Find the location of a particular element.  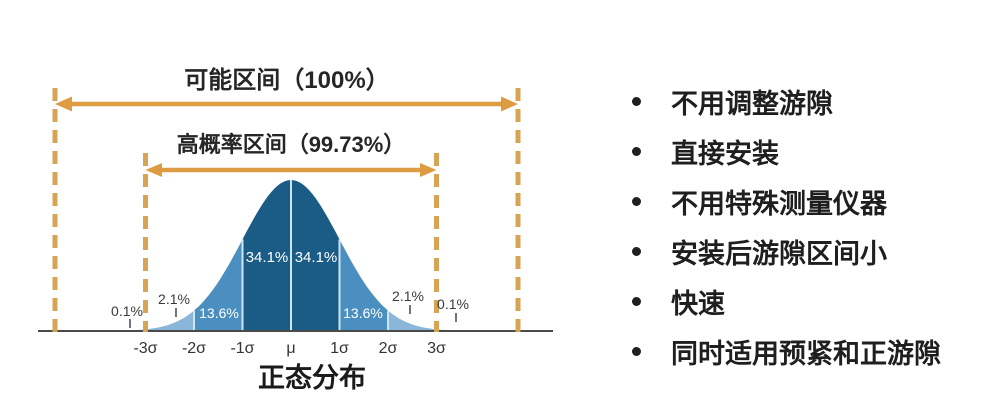

pct-label-core-left: 34.1% is located at coordinates (267, 257).